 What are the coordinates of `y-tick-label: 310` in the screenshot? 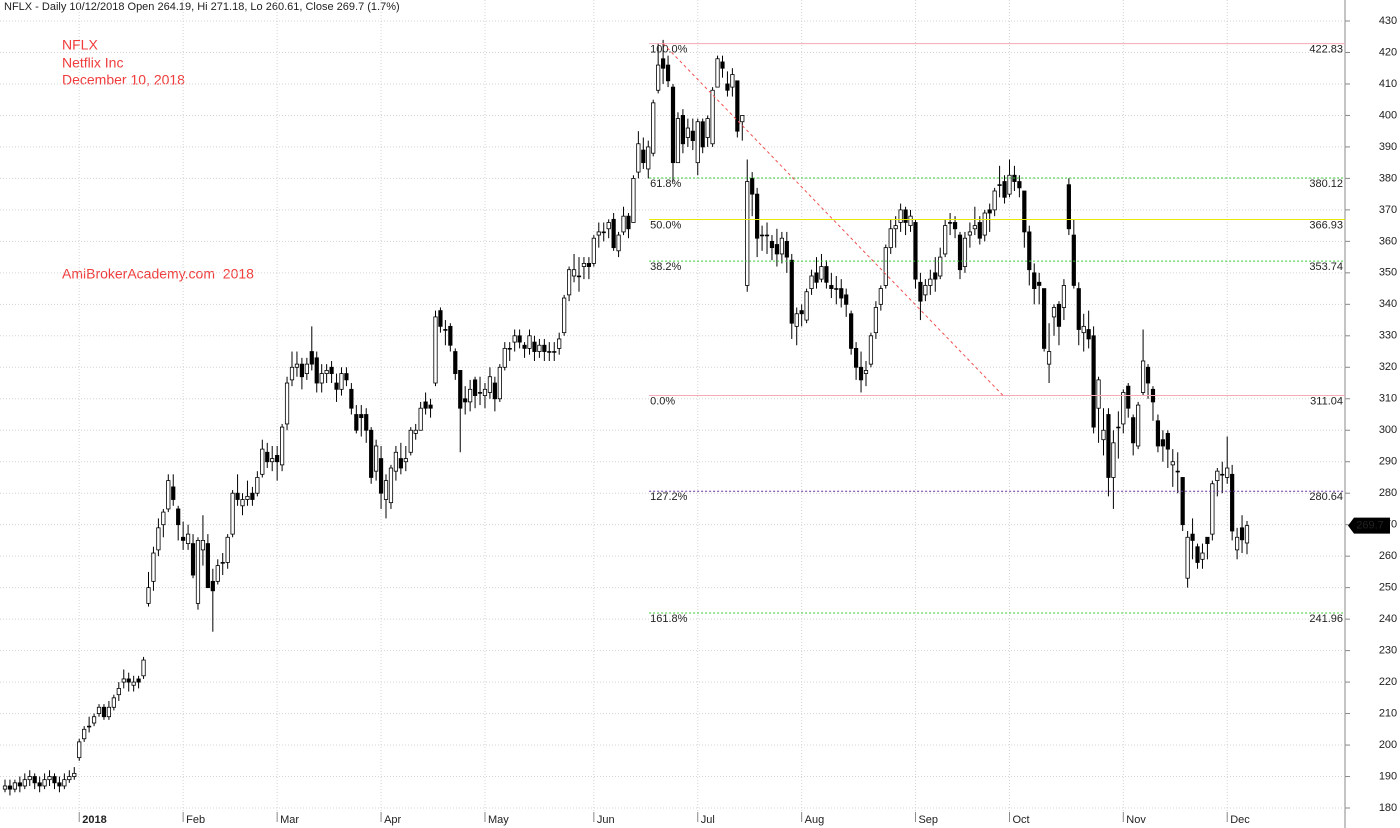 It's located at (1388, 399).